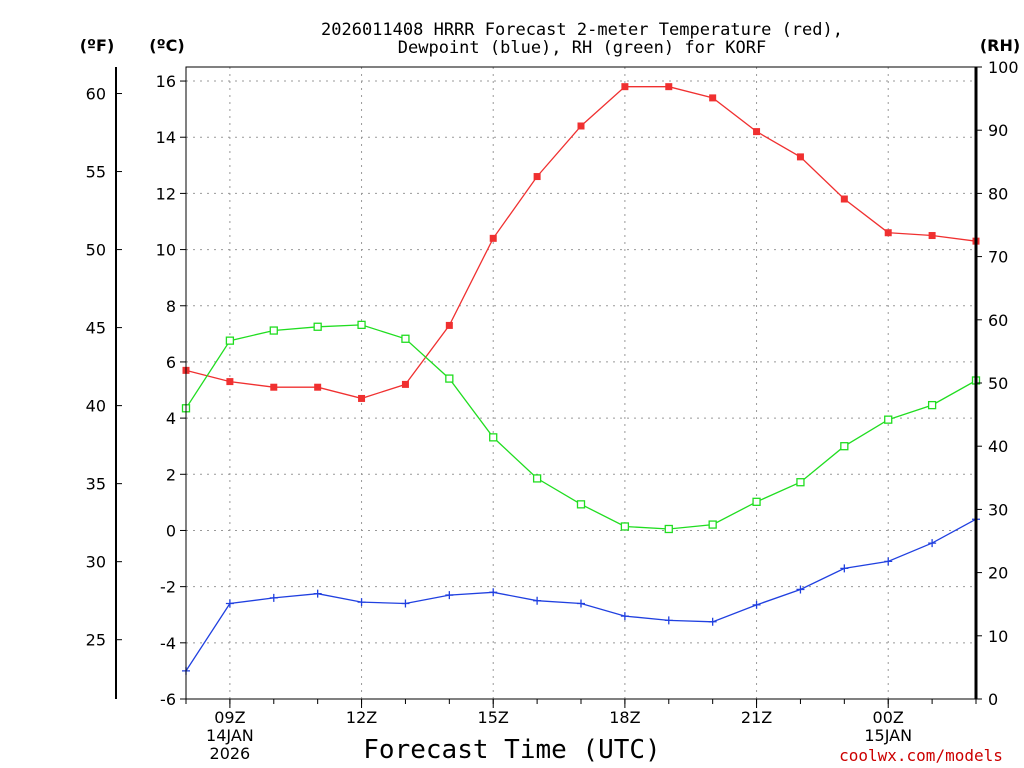 The width and height of the screenshot is (1024, 768). Describe the element at coordinates (998, 257) in the screenshot. I see `rh-tick-label: 70` at that location.